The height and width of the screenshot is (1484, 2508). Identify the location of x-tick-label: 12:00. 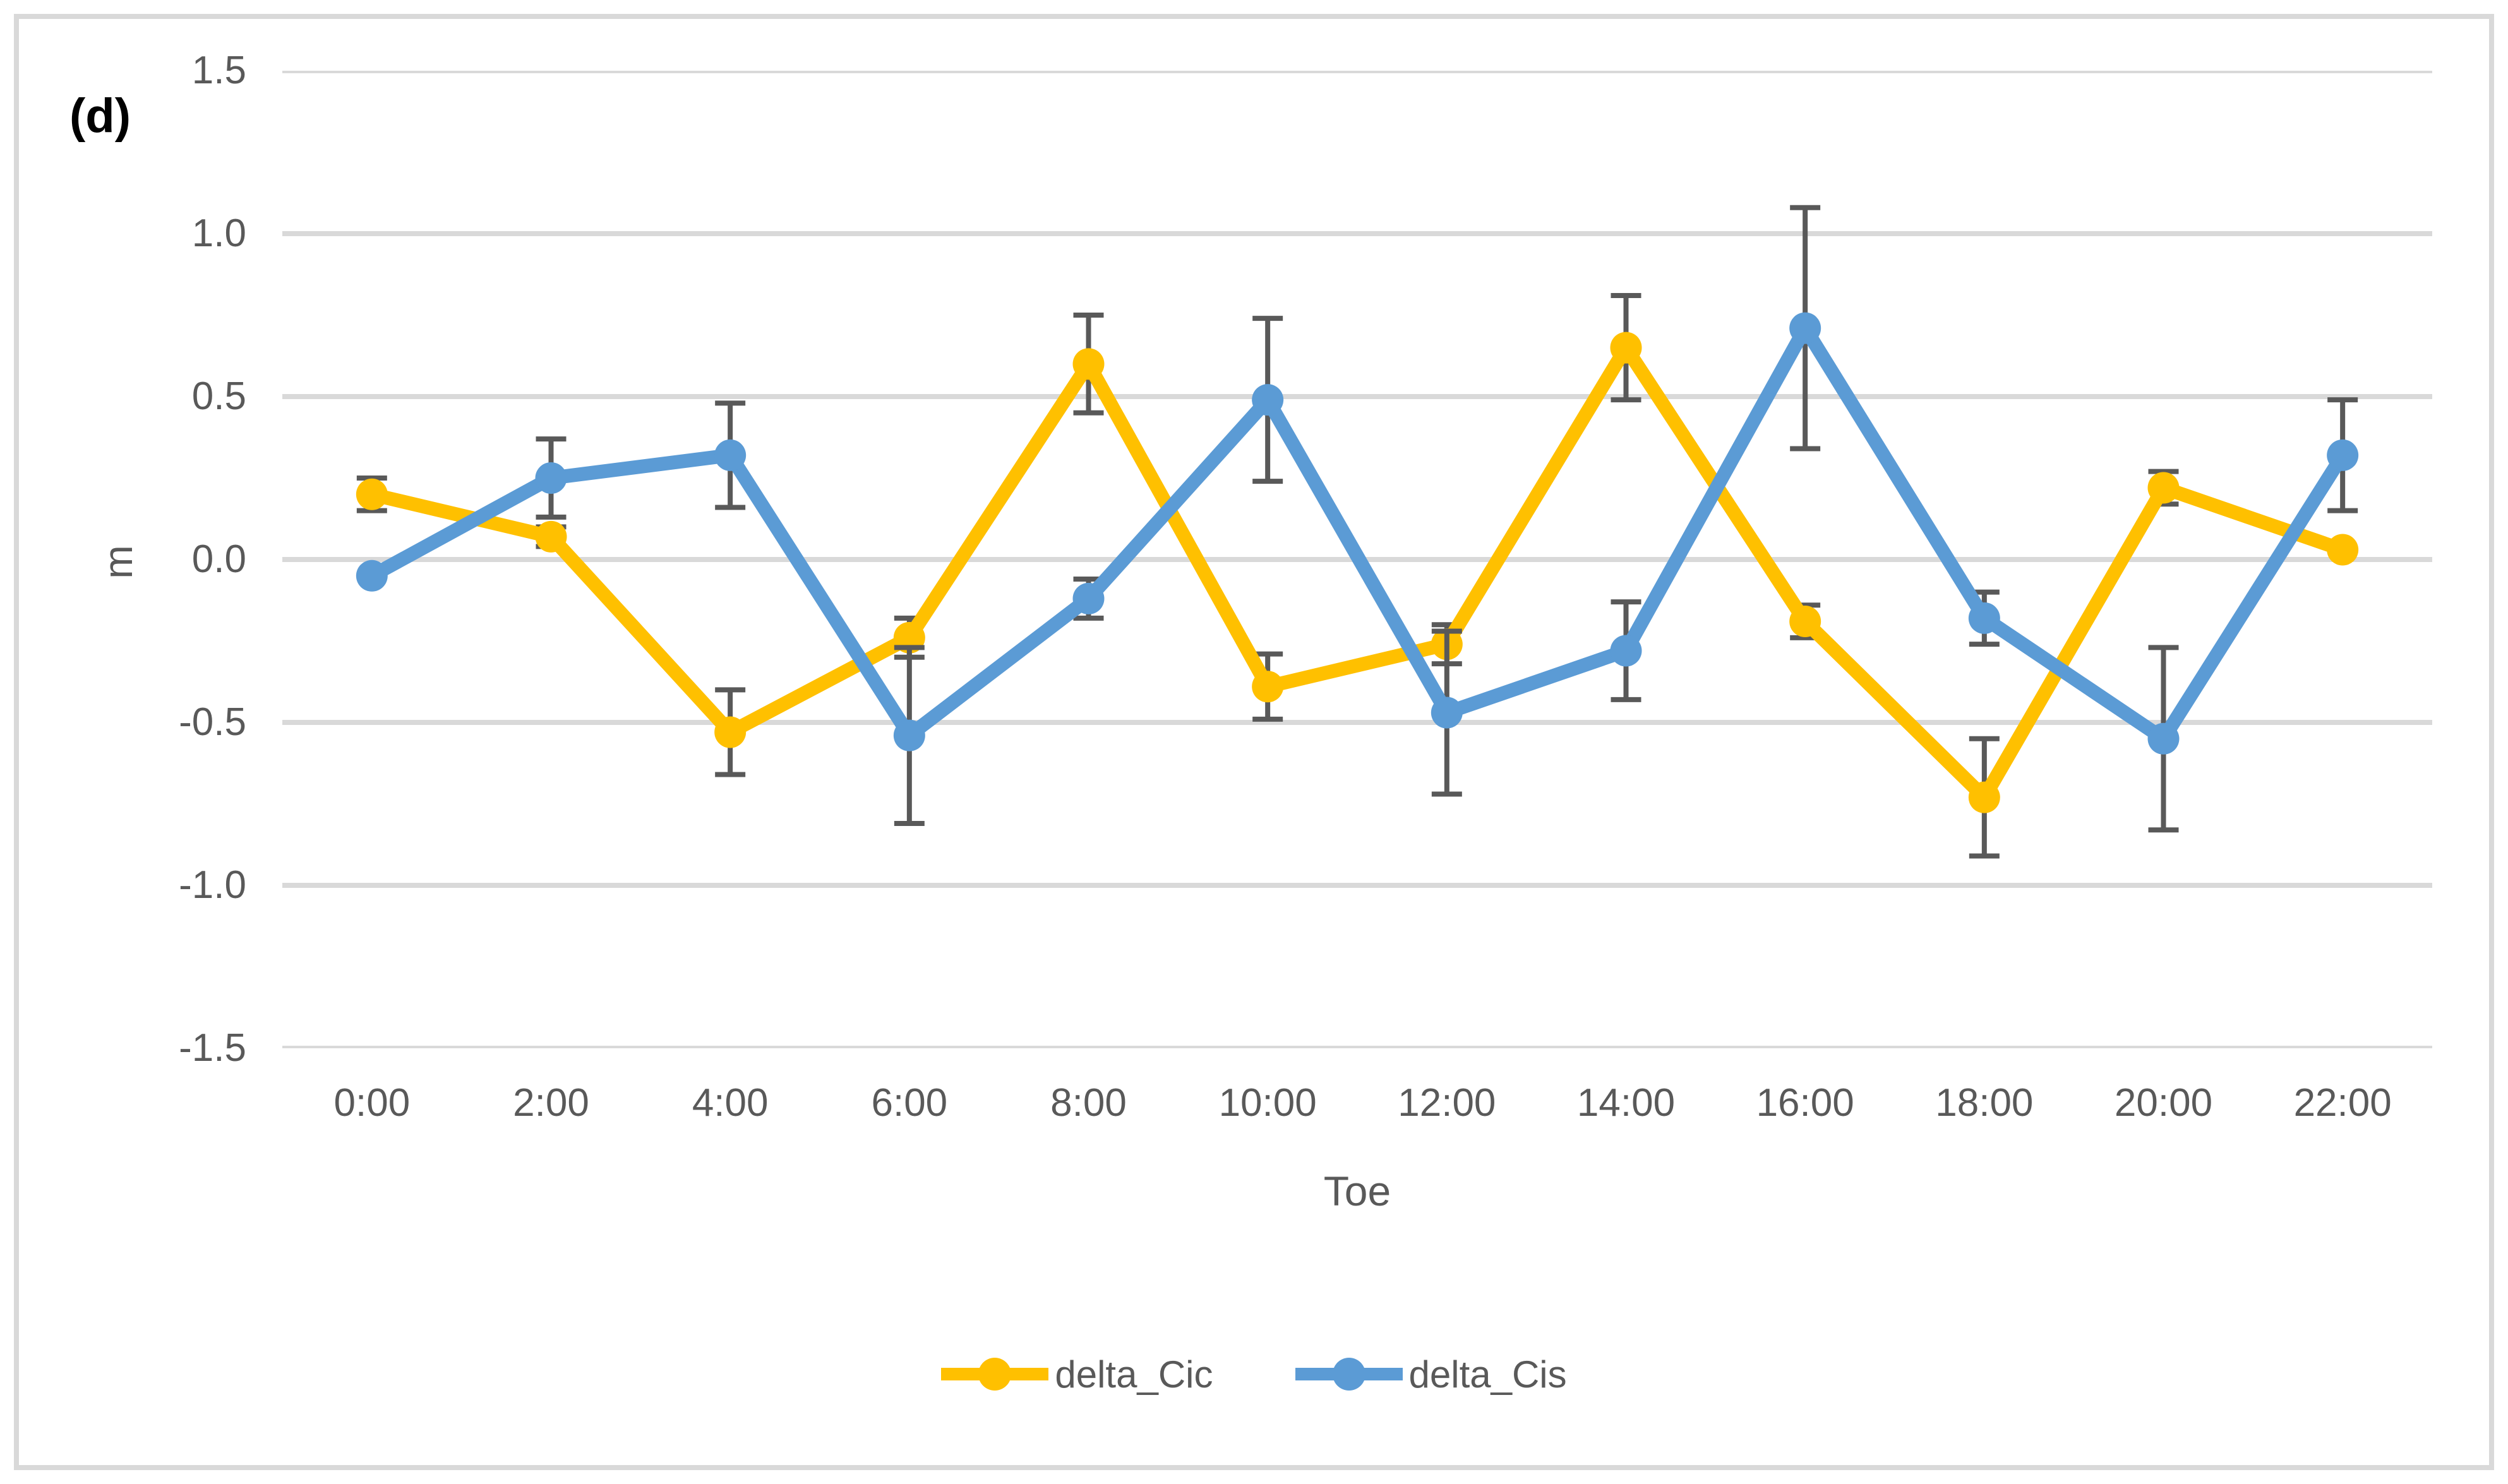
(1447, 1103).